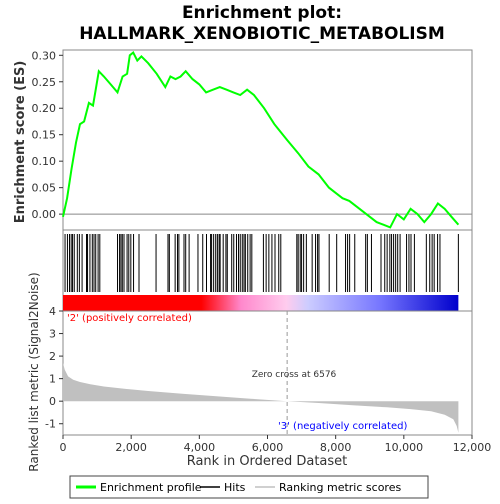  Describe the element at coordinates (249, 487) in the screenshot. I see `legend-box` at that location.